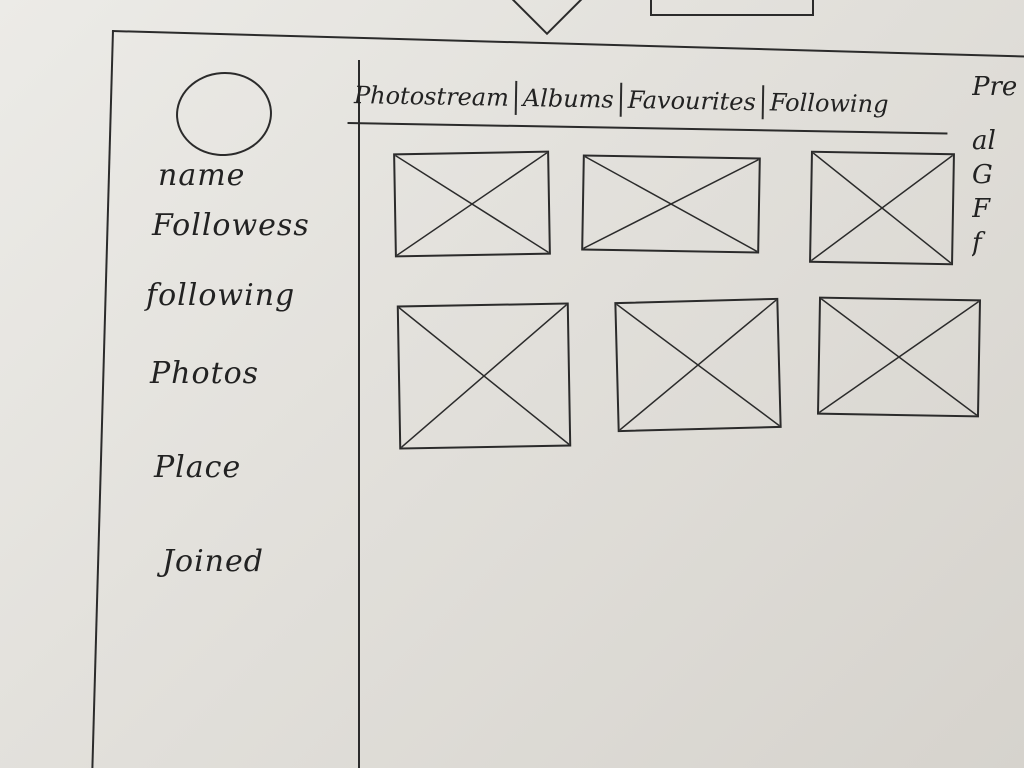 This screenshot has width=1024, height=768. Describe the element at coordinates (224, 114) in the screenshot. I see `avatar` at that location.